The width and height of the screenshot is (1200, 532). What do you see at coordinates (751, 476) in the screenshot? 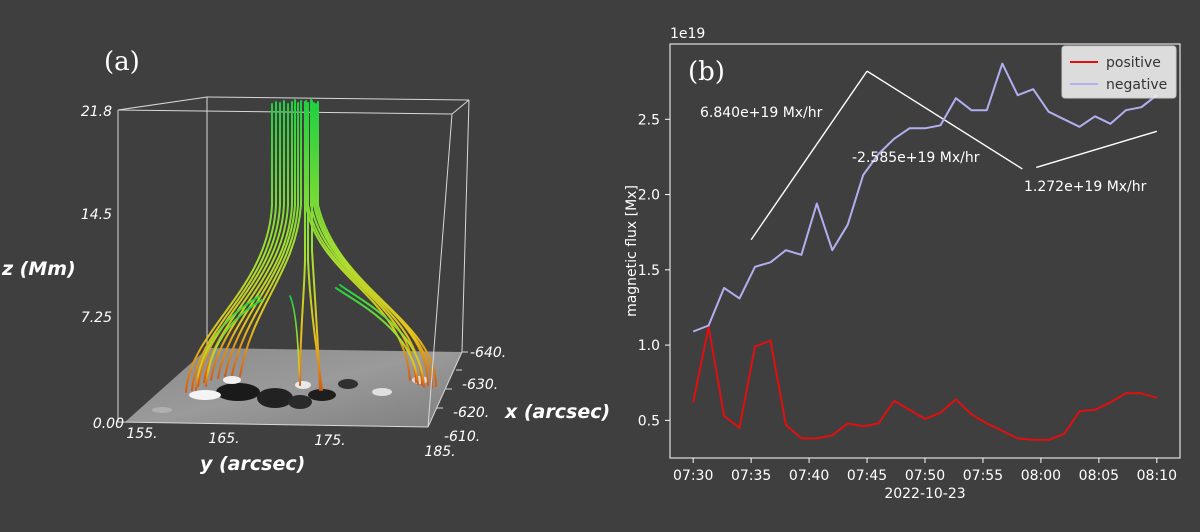
I see `x-tick-label: 07:35` at bounding box center [751, 476].